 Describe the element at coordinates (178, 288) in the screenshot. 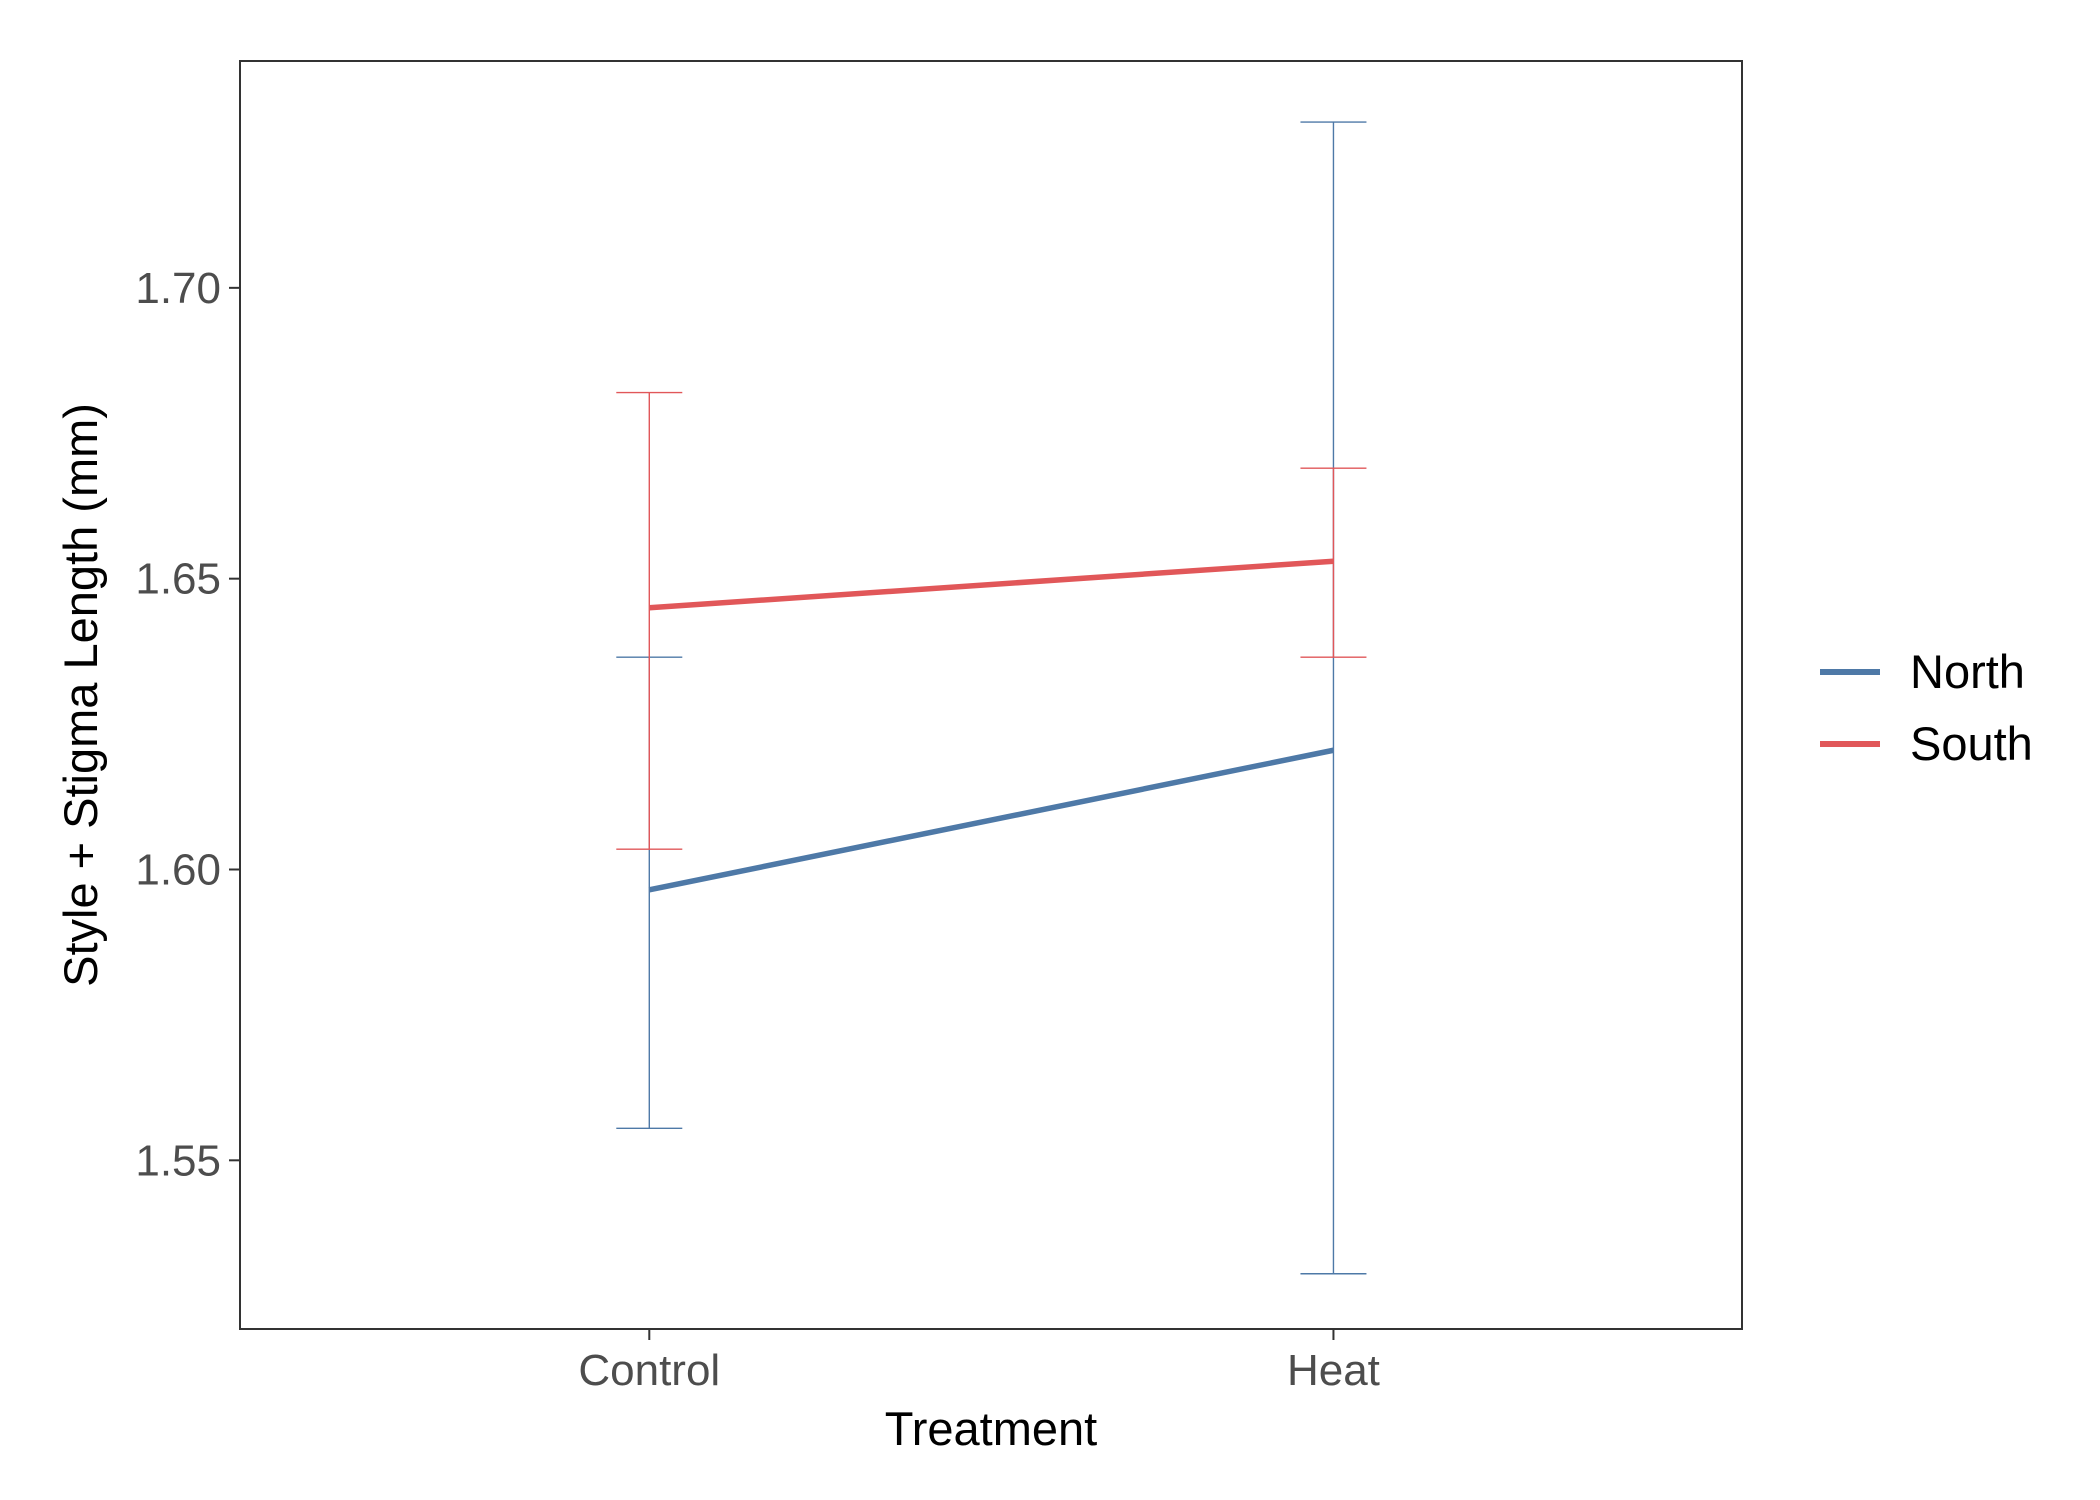

I see `y-tick-label: 1.70` at that location.